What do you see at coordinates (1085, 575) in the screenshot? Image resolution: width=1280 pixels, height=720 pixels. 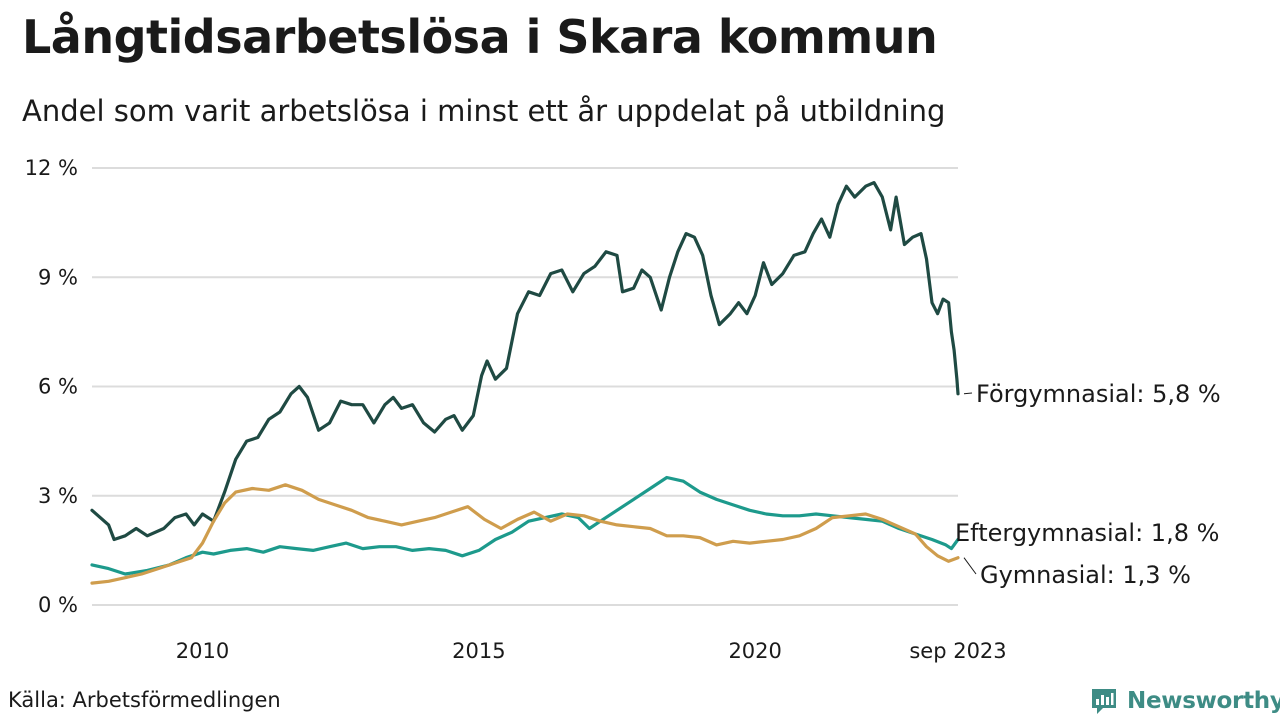 I see `series-label-gymnasial: Gymnasial: 1,3 %` at bounding box center [1085, 575].